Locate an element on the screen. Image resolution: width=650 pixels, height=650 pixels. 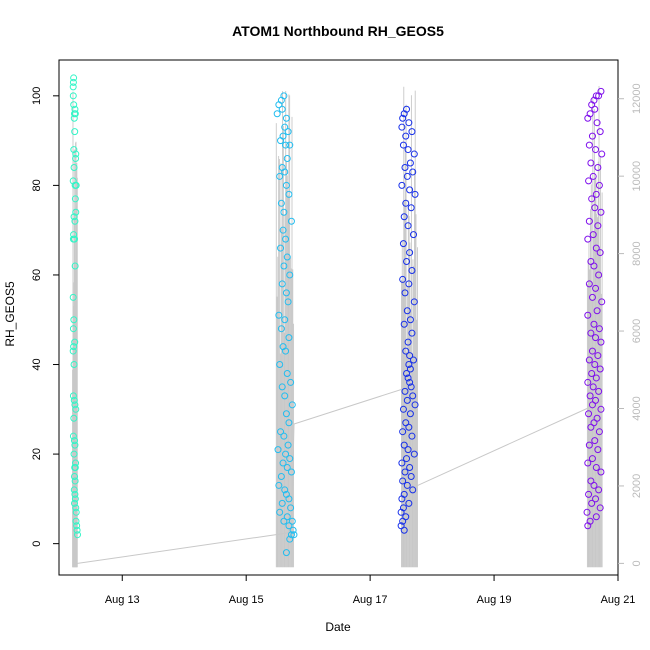
x-axis-label: Date is located at coordinates (338, 627).